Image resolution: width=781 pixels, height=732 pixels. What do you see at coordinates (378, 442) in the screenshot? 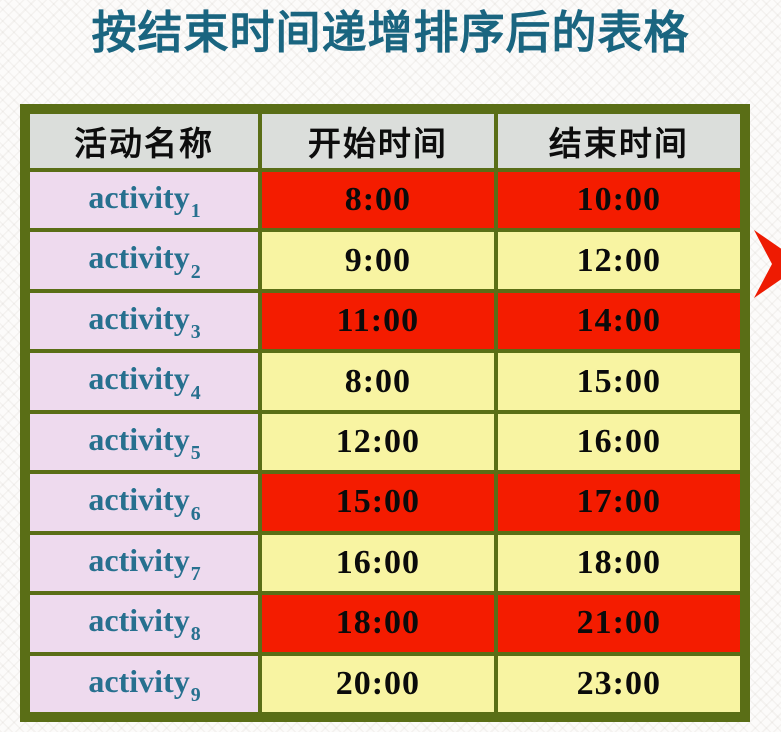
I see `start-time-cell: 12:00` at bounding box center [378, 442].